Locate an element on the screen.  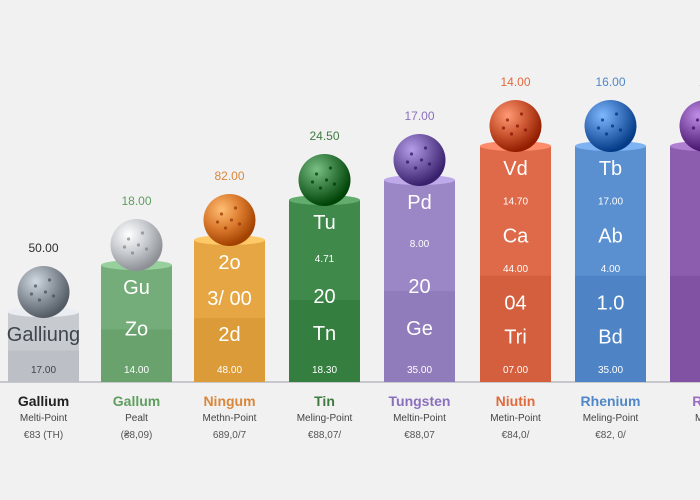
cell-symbol: Galliung is located at coordinates (43, 335).